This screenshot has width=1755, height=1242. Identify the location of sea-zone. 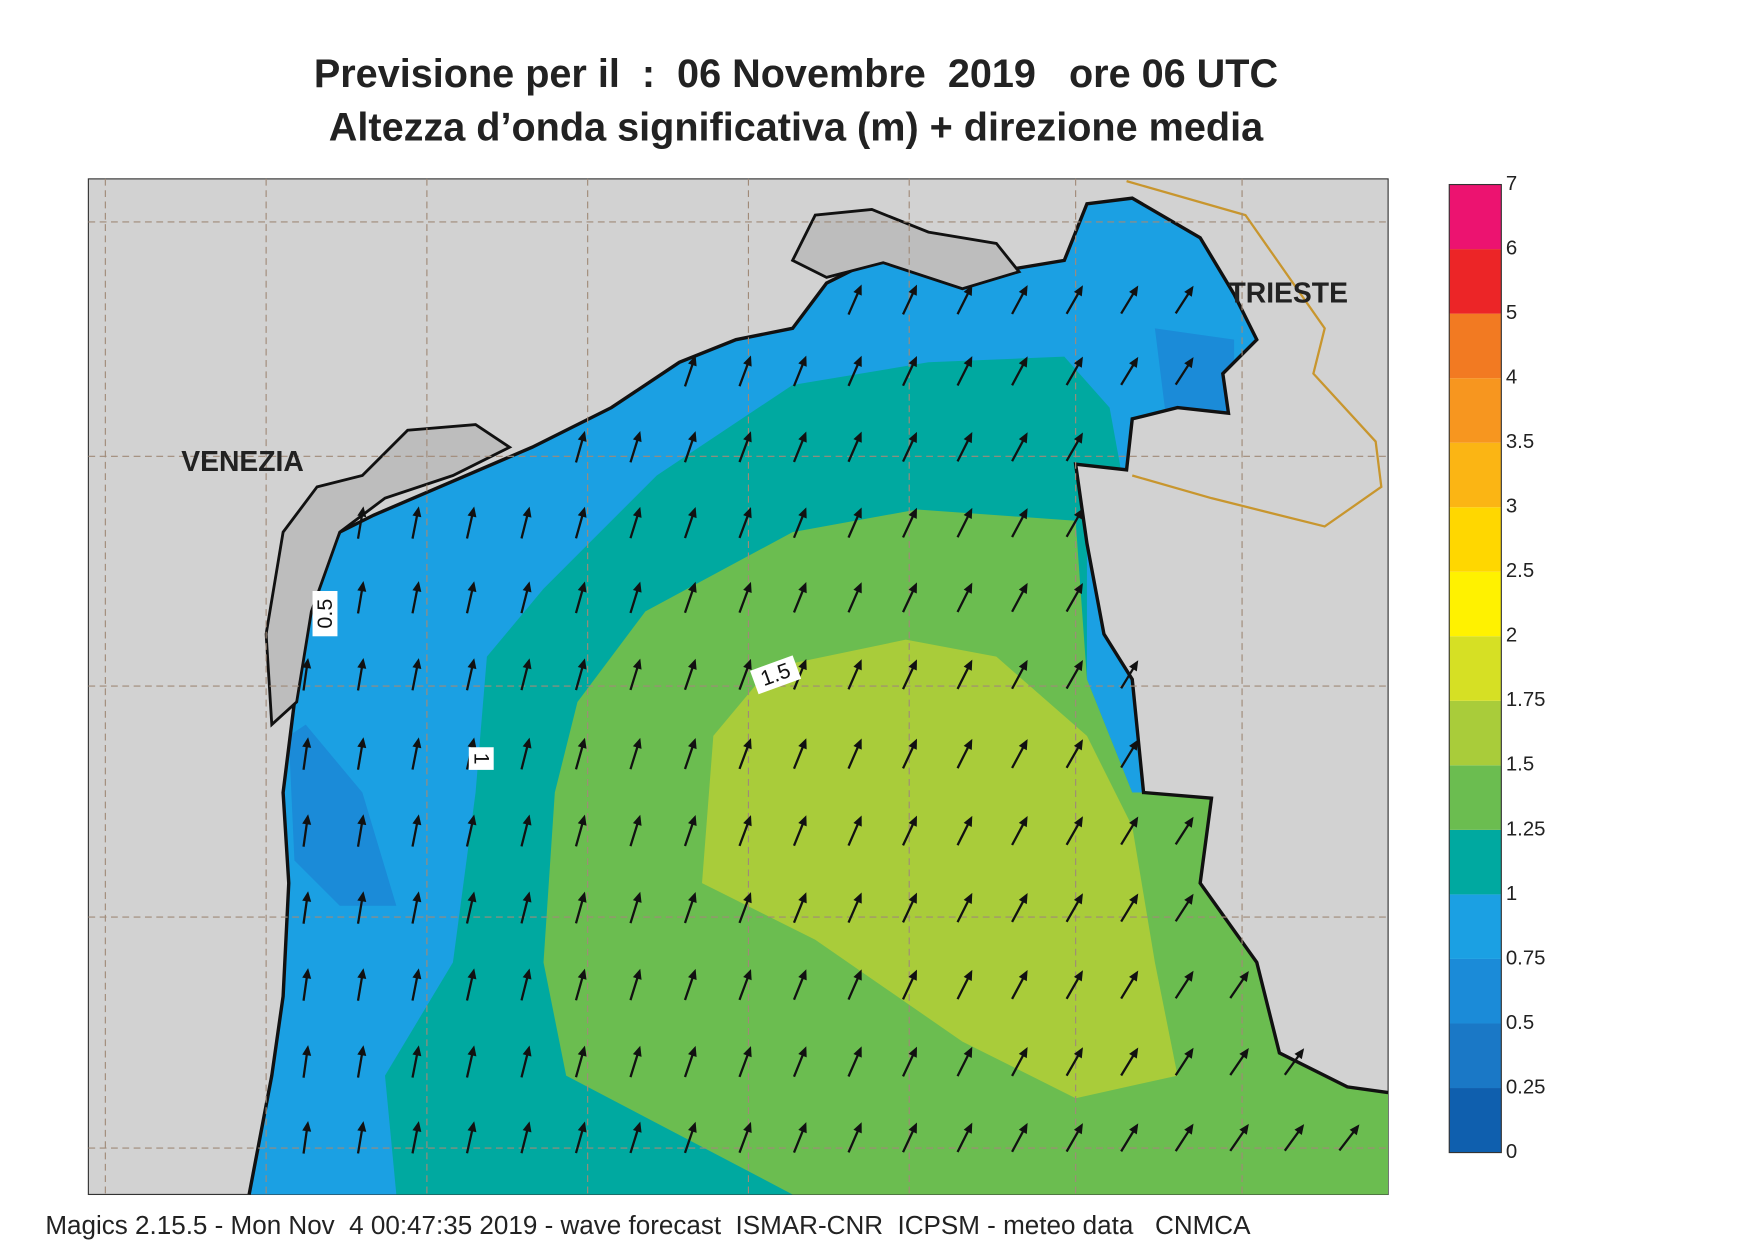
(940, 869).